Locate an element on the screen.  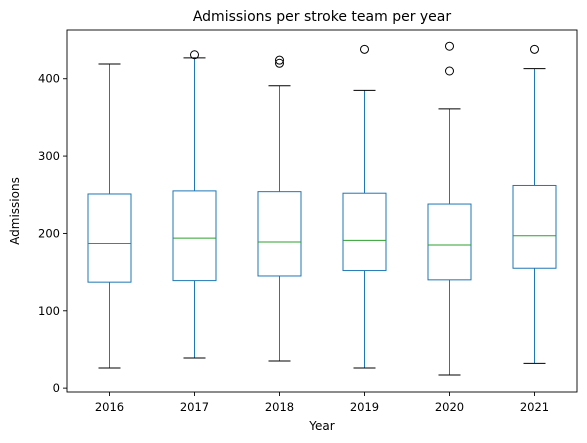
x-tick-label: 2021 is located at coordinates (534, 407).